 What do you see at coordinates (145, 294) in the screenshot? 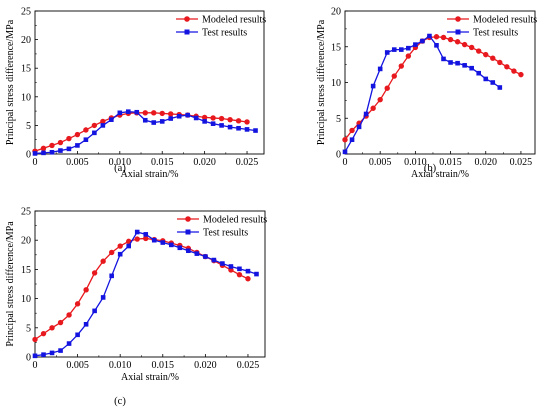
I see `test-series-line` at bounding box center [145, 294].